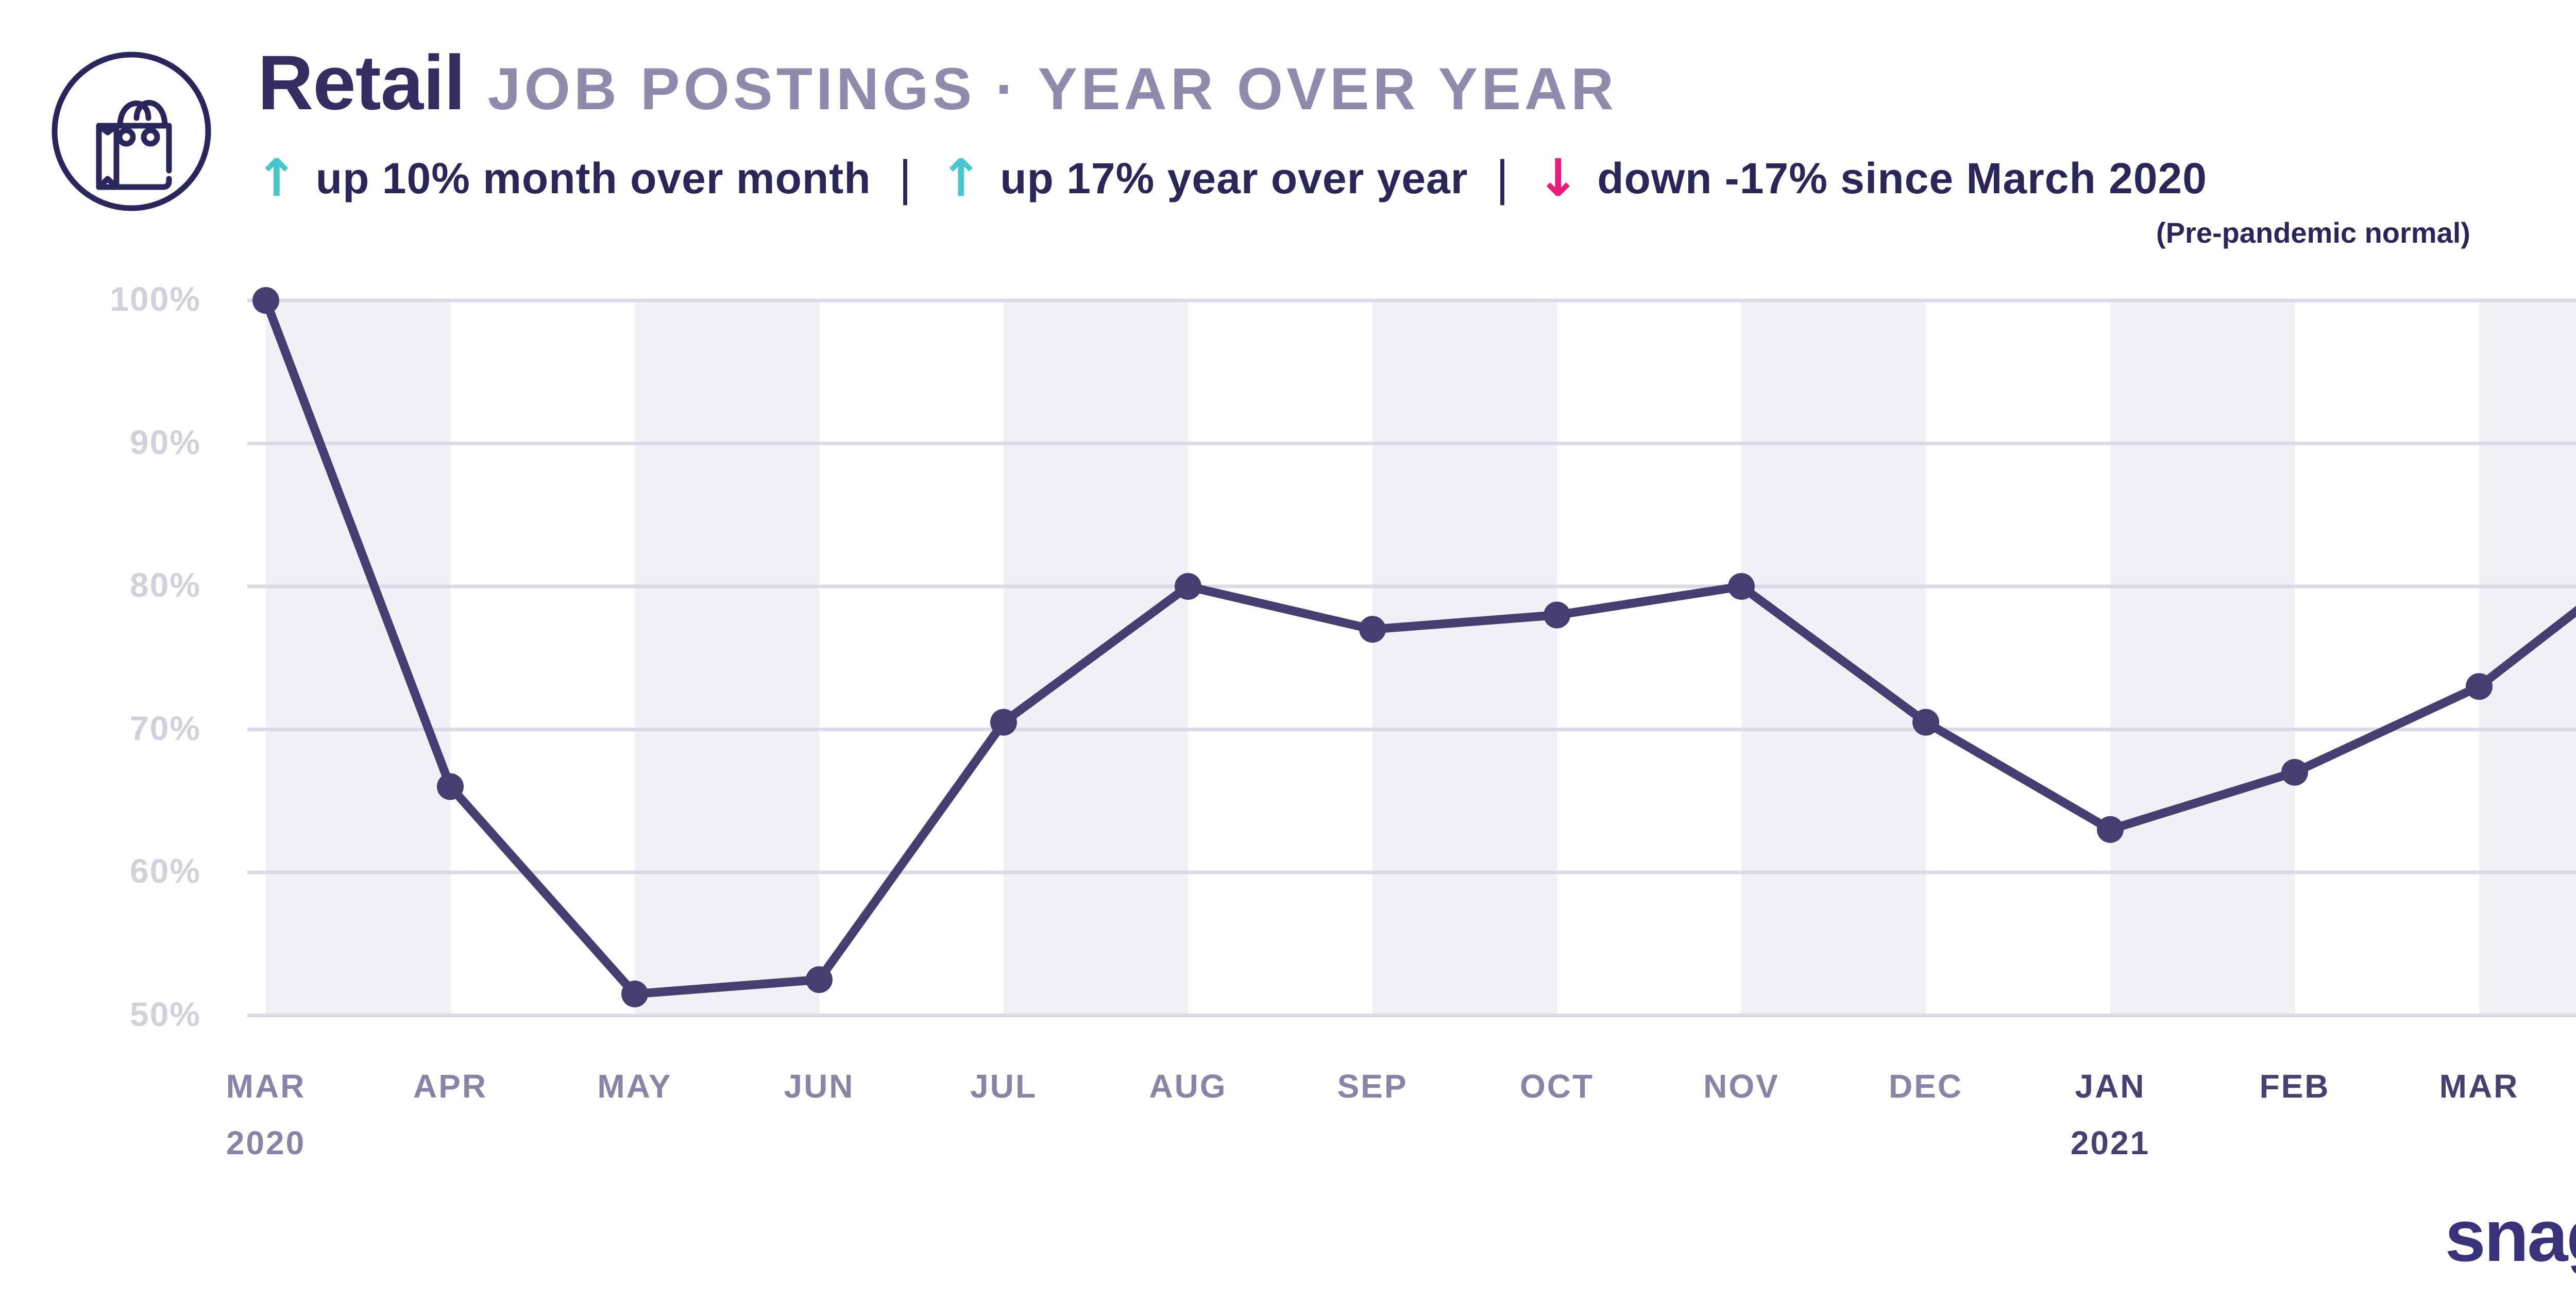 The height and width of the screenshot is (1314, 2576). I want to click on stat-text: up 17% year over year, so click(1234, 178).